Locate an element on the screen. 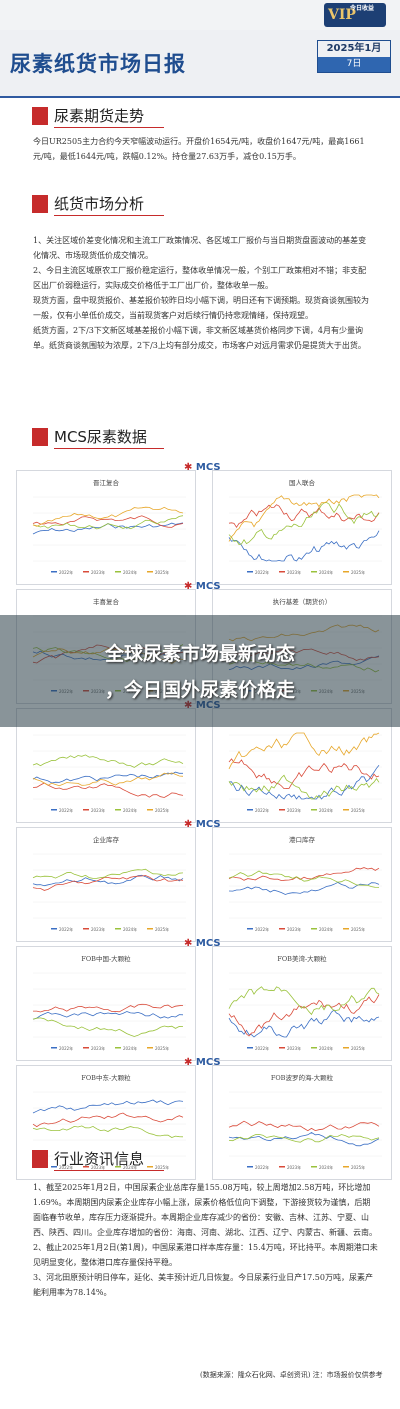  chart-title: FOB波罗的海-大颗粒 is located at coordinates (302, 1078).